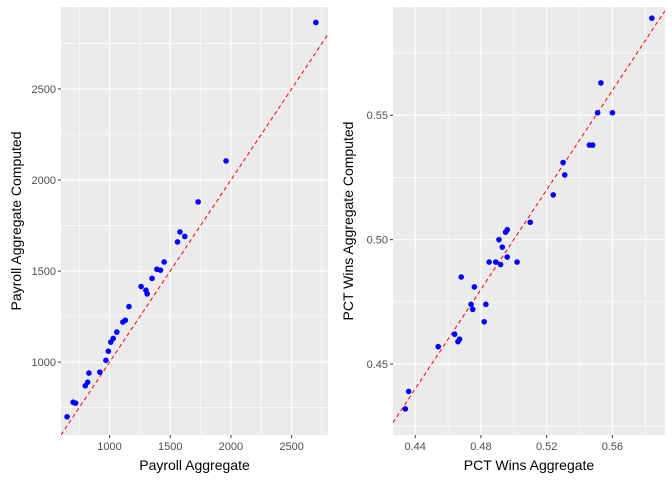 The width and height of the screenshot is (672, 480). I want to click on x-tick-label: 0.48, so click(480, 447).